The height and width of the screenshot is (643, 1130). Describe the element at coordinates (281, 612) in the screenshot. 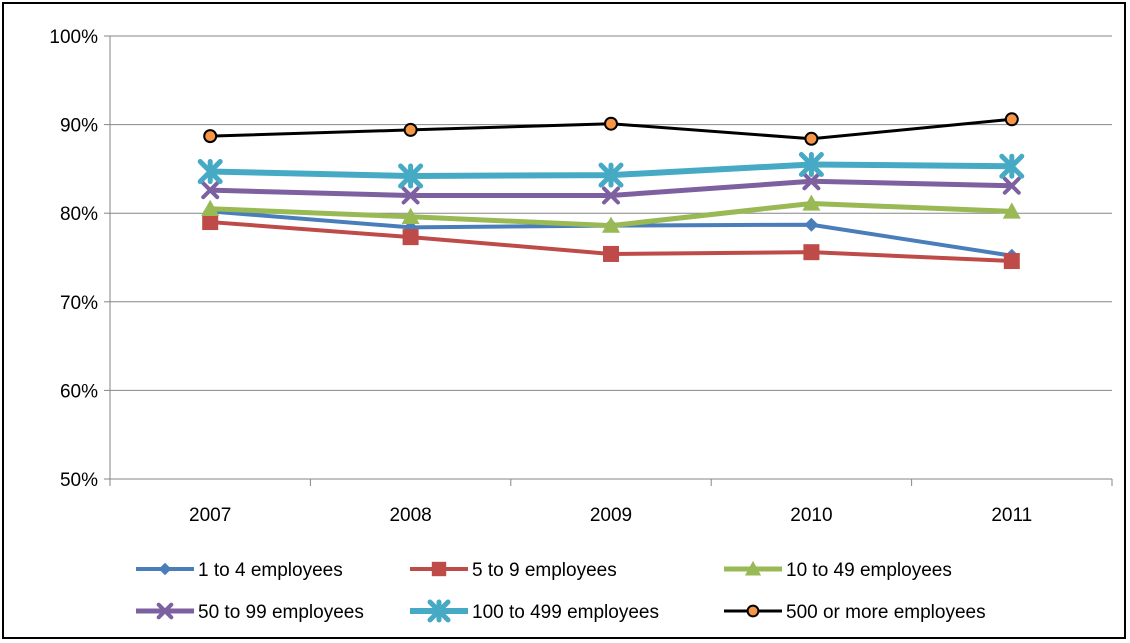

I see `legend-label-4: 50 to 99 employees` at that location.